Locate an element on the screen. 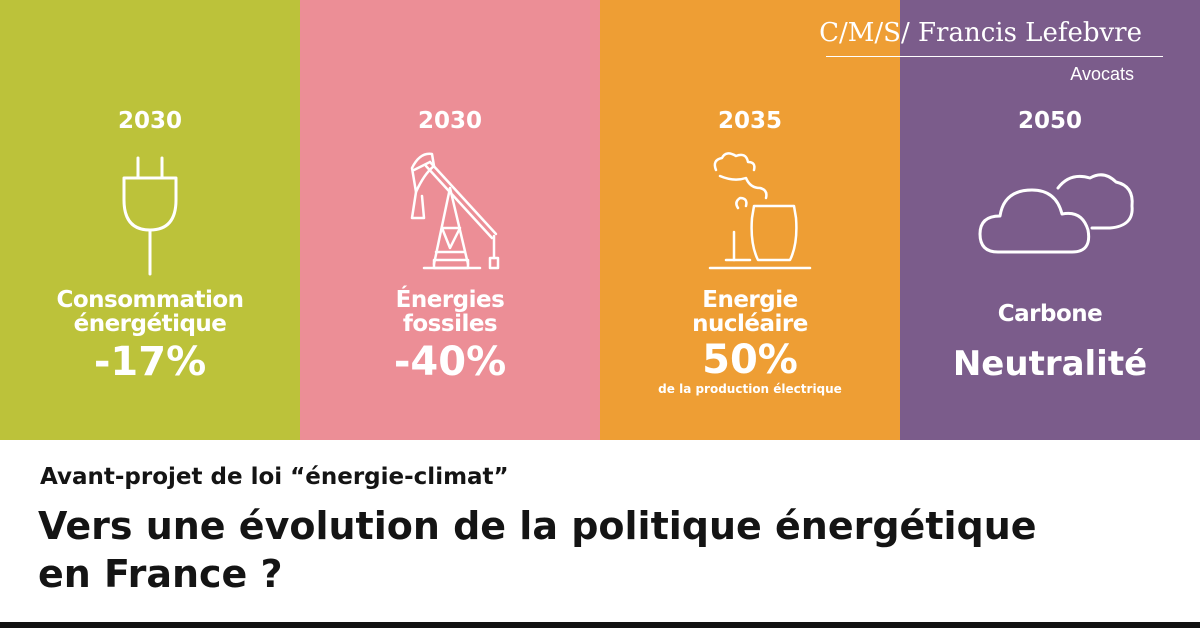 The height and width of the screenshot is (628, 1200). panel-year: 2035 is located at coordinates (749, 121).